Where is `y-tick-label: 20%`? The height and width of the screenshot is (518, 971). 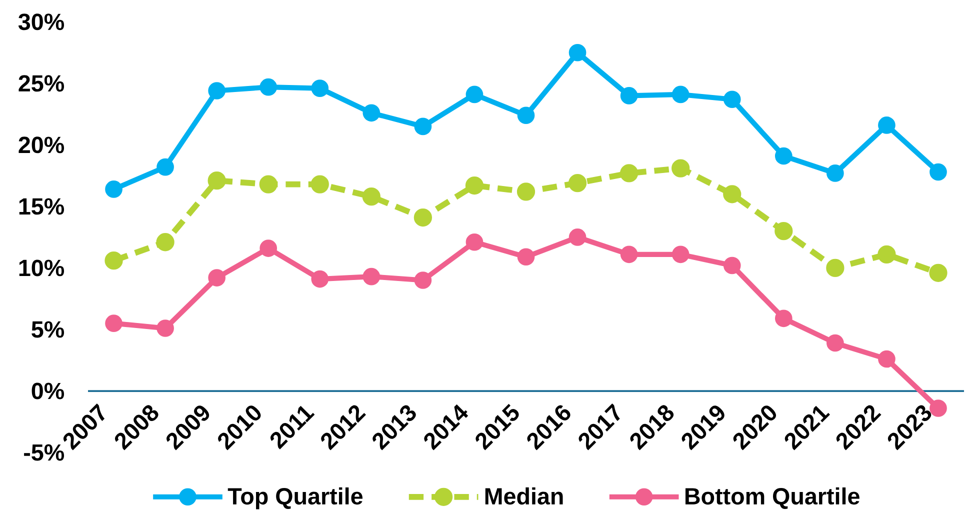
y-tick-label: 20% is located at coordinates (41, 145).